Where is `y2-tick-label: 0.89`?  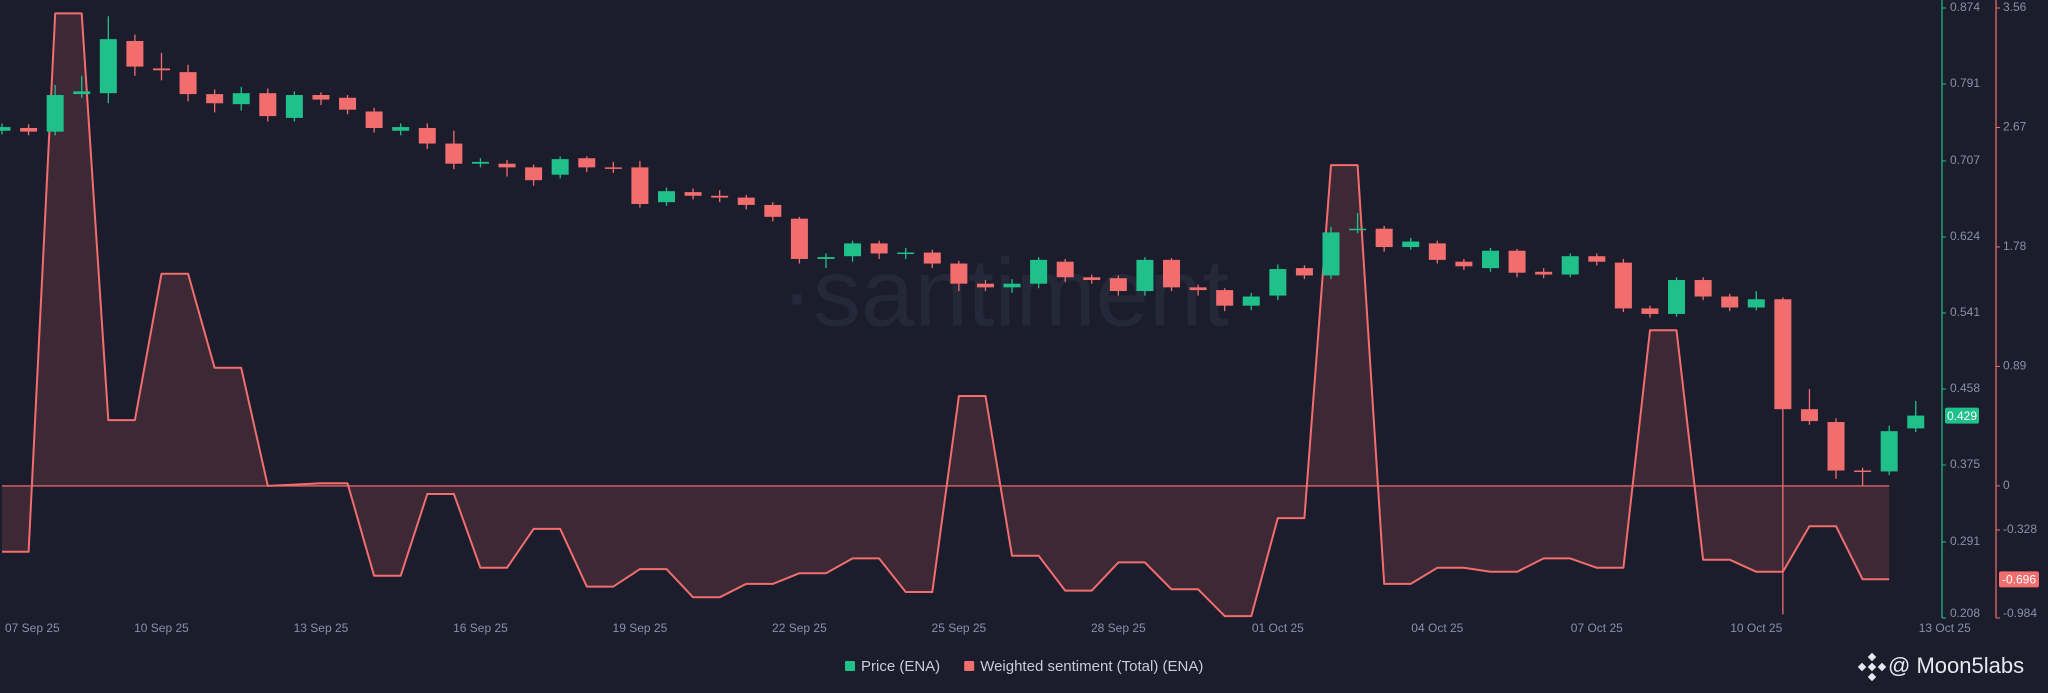
y2-tick-label: 0.89 is located at coordinates (2015, 366).